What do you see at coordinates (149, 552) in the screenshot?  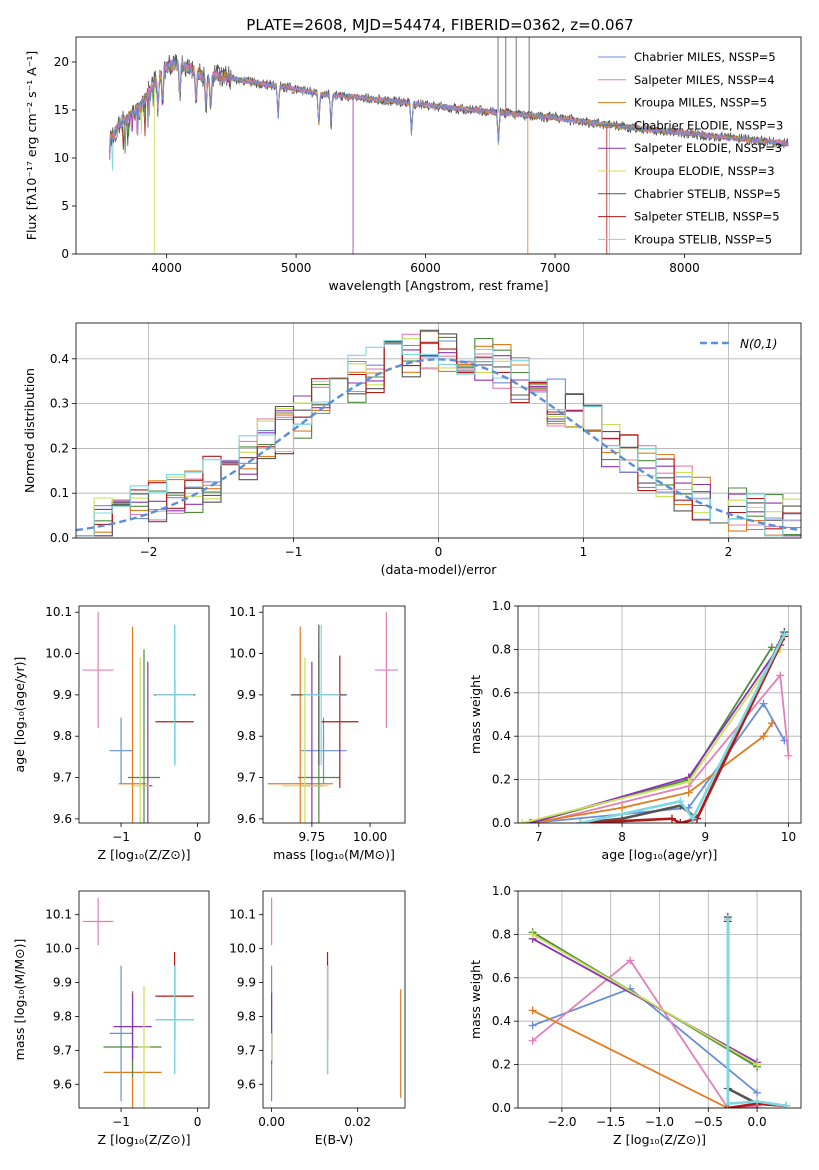 I see `x-tick-label: −2` at bounding box center [149, 552].